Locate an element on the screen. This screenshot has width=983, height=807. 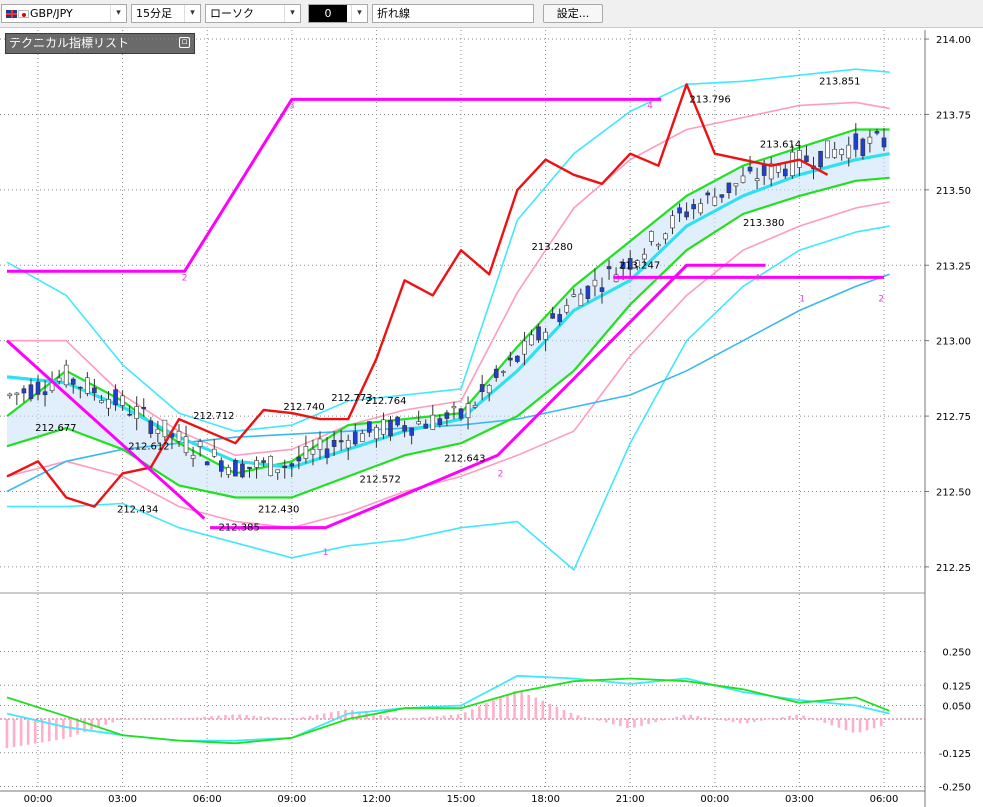
indicator-slot-value: 0 is located at coordinates (328, 13).